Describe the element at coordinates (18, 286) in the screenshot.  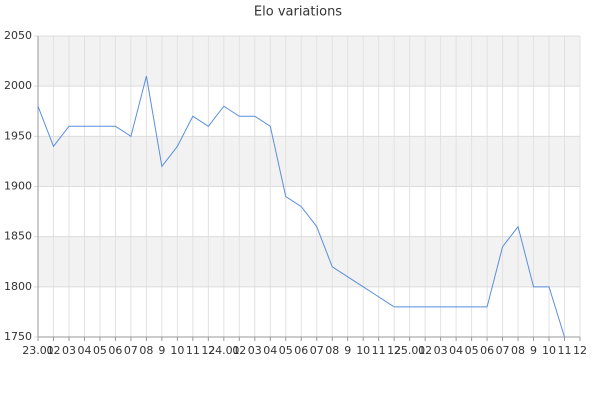
I see `y-tick-label: 1800` at that location.